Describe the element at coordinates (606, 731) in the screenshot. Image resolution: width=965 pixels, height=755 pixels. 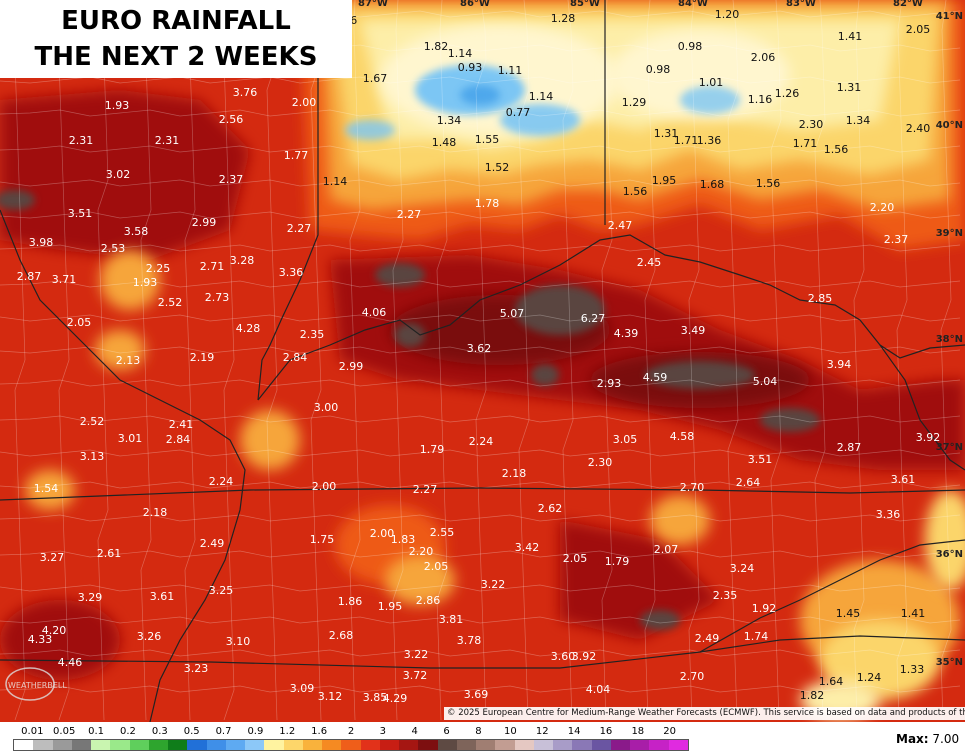
I see `legend-tick: 16` at that location.